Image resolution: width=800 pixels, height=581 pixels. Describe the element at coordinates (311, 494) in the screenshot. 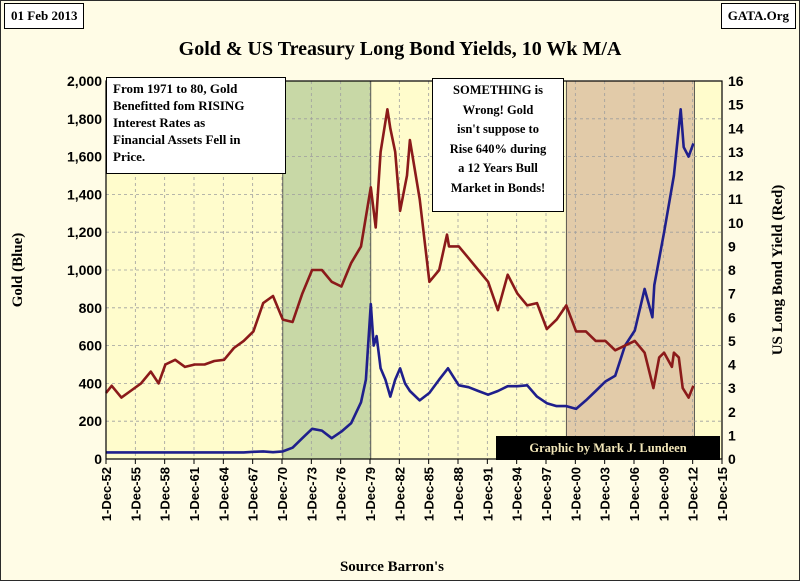

I see `x-tick-label: 1-Dec-73` at that location.